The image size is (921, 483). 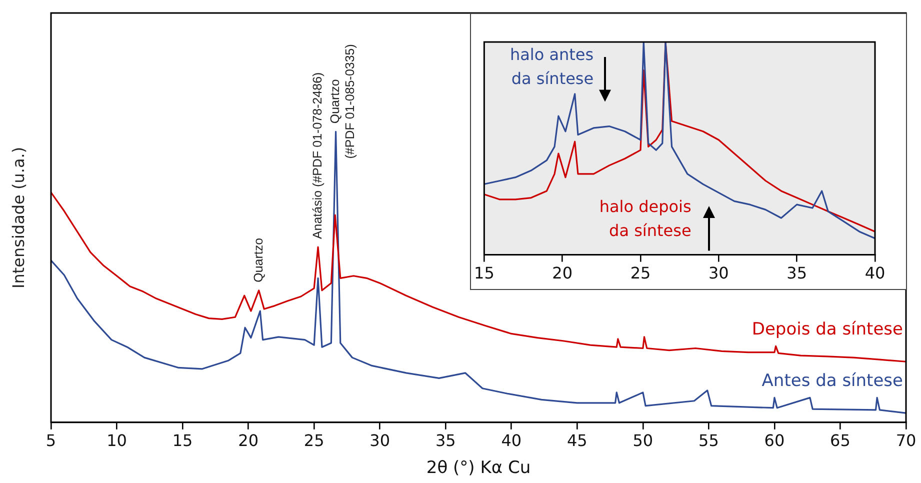 What do you see at coordinates (478, 468) in the screenshot?
I see `x-axis-title: 2θ (°) Kα Cu` at bounding box center [478, 468].